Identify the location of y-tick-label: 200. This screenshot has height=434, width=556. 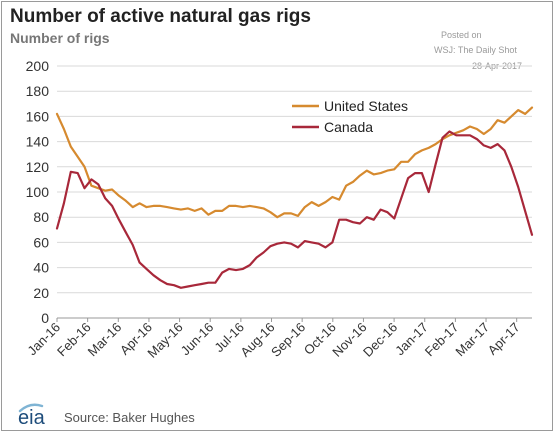
(38, 66).